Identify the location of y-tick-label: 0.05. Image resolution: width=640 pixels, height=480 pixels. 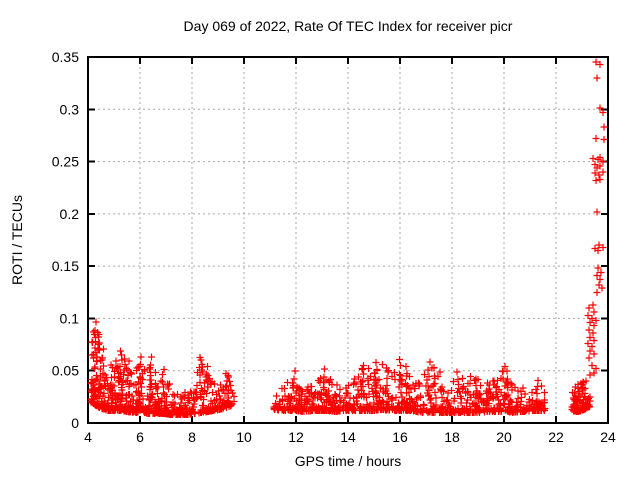
(65, 371).